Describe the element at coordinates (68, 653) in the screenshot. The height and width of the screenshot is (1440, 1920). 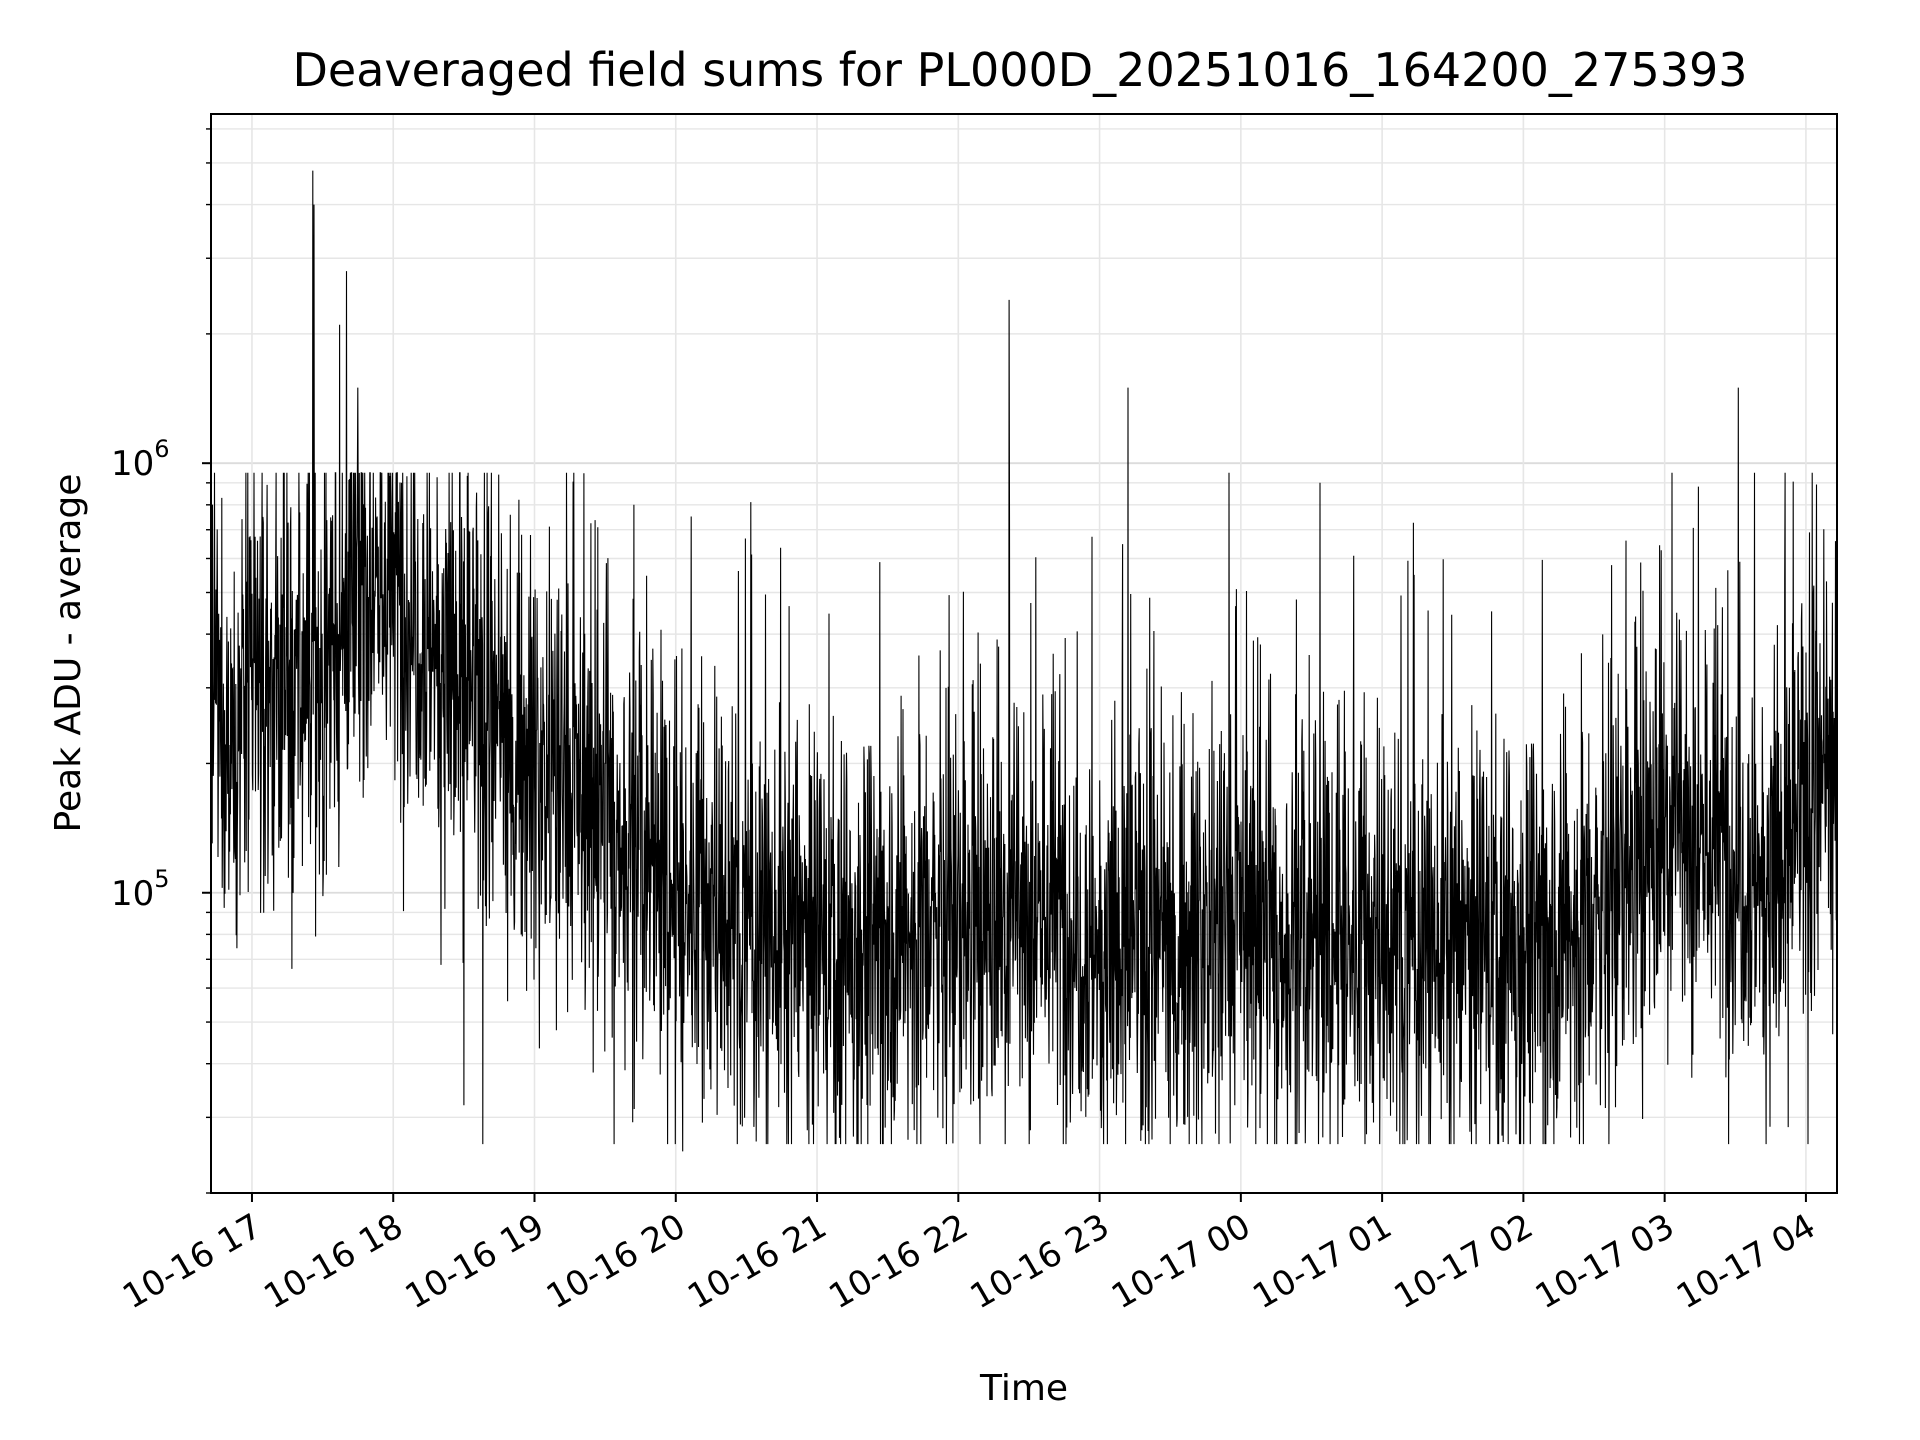
I see `y-axis-label: Peak ADU - average` at that location.